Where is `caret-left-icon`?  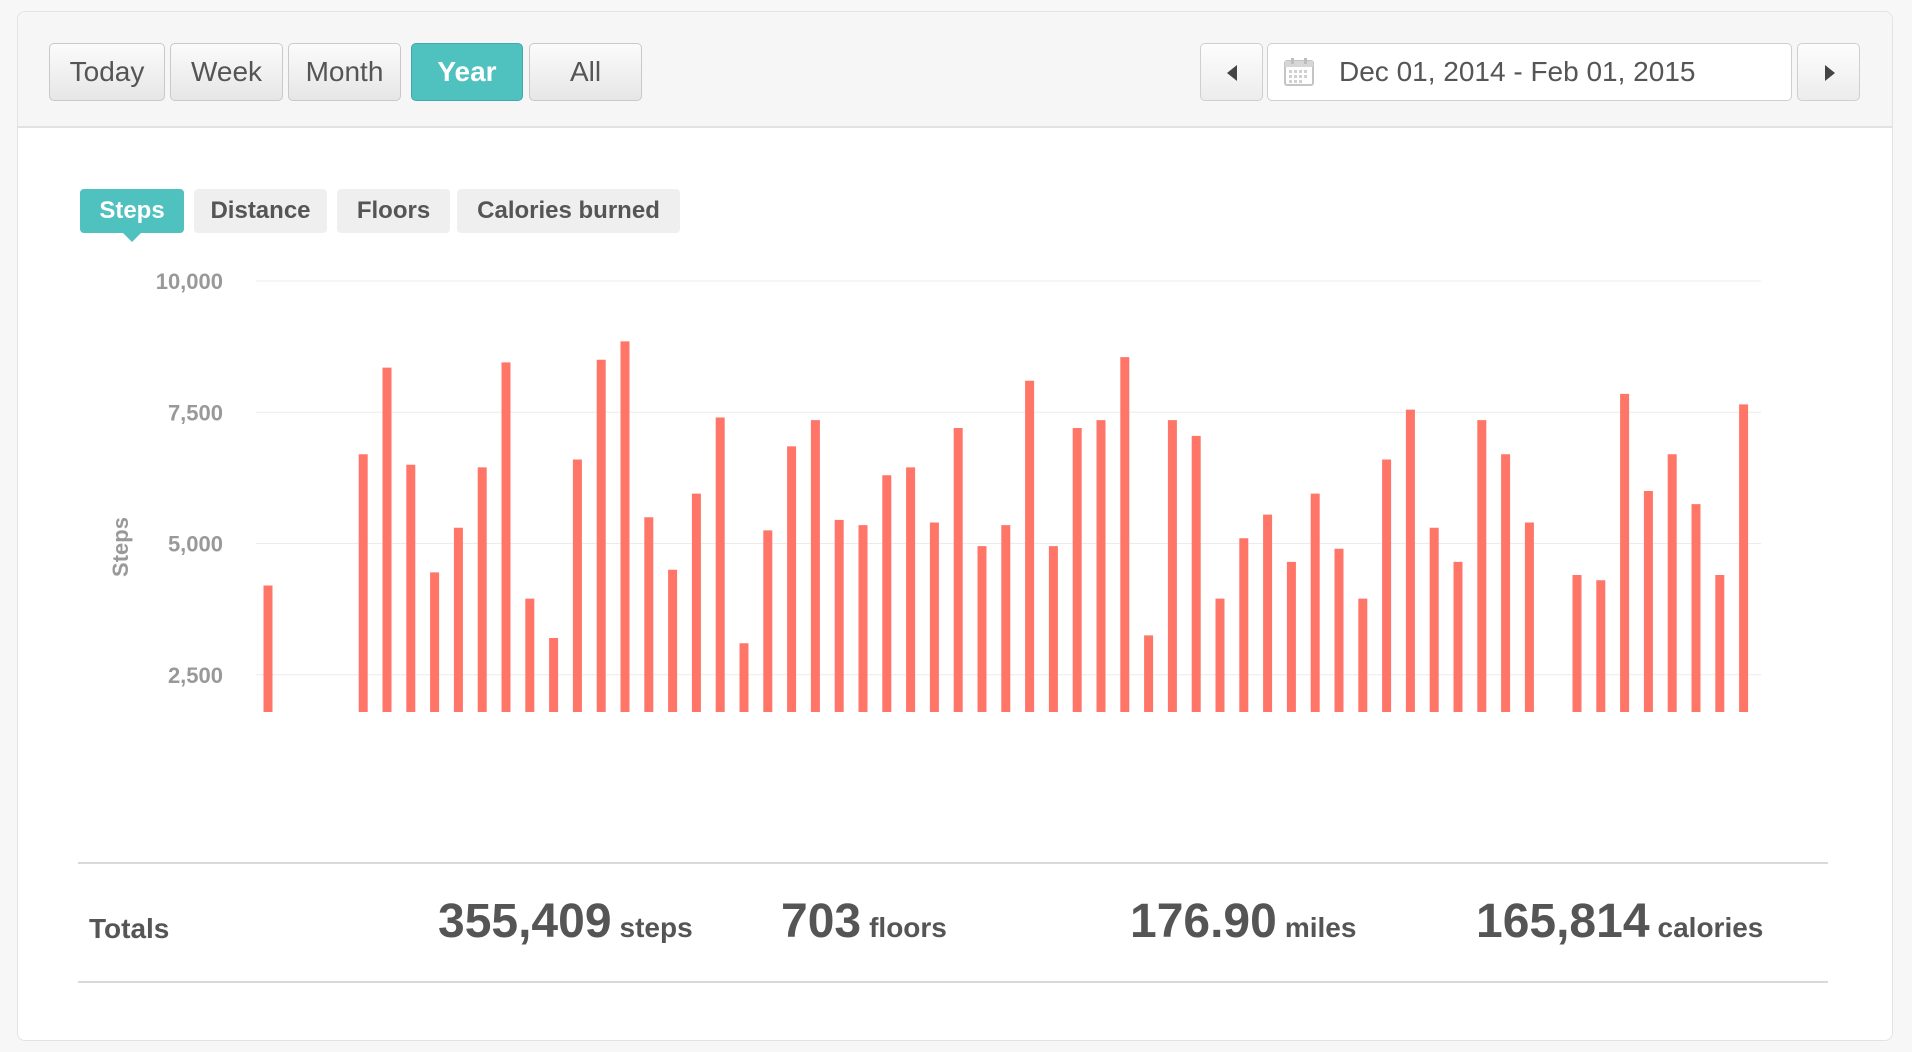
caret-left-icon is located at coordinates (1232, 73).